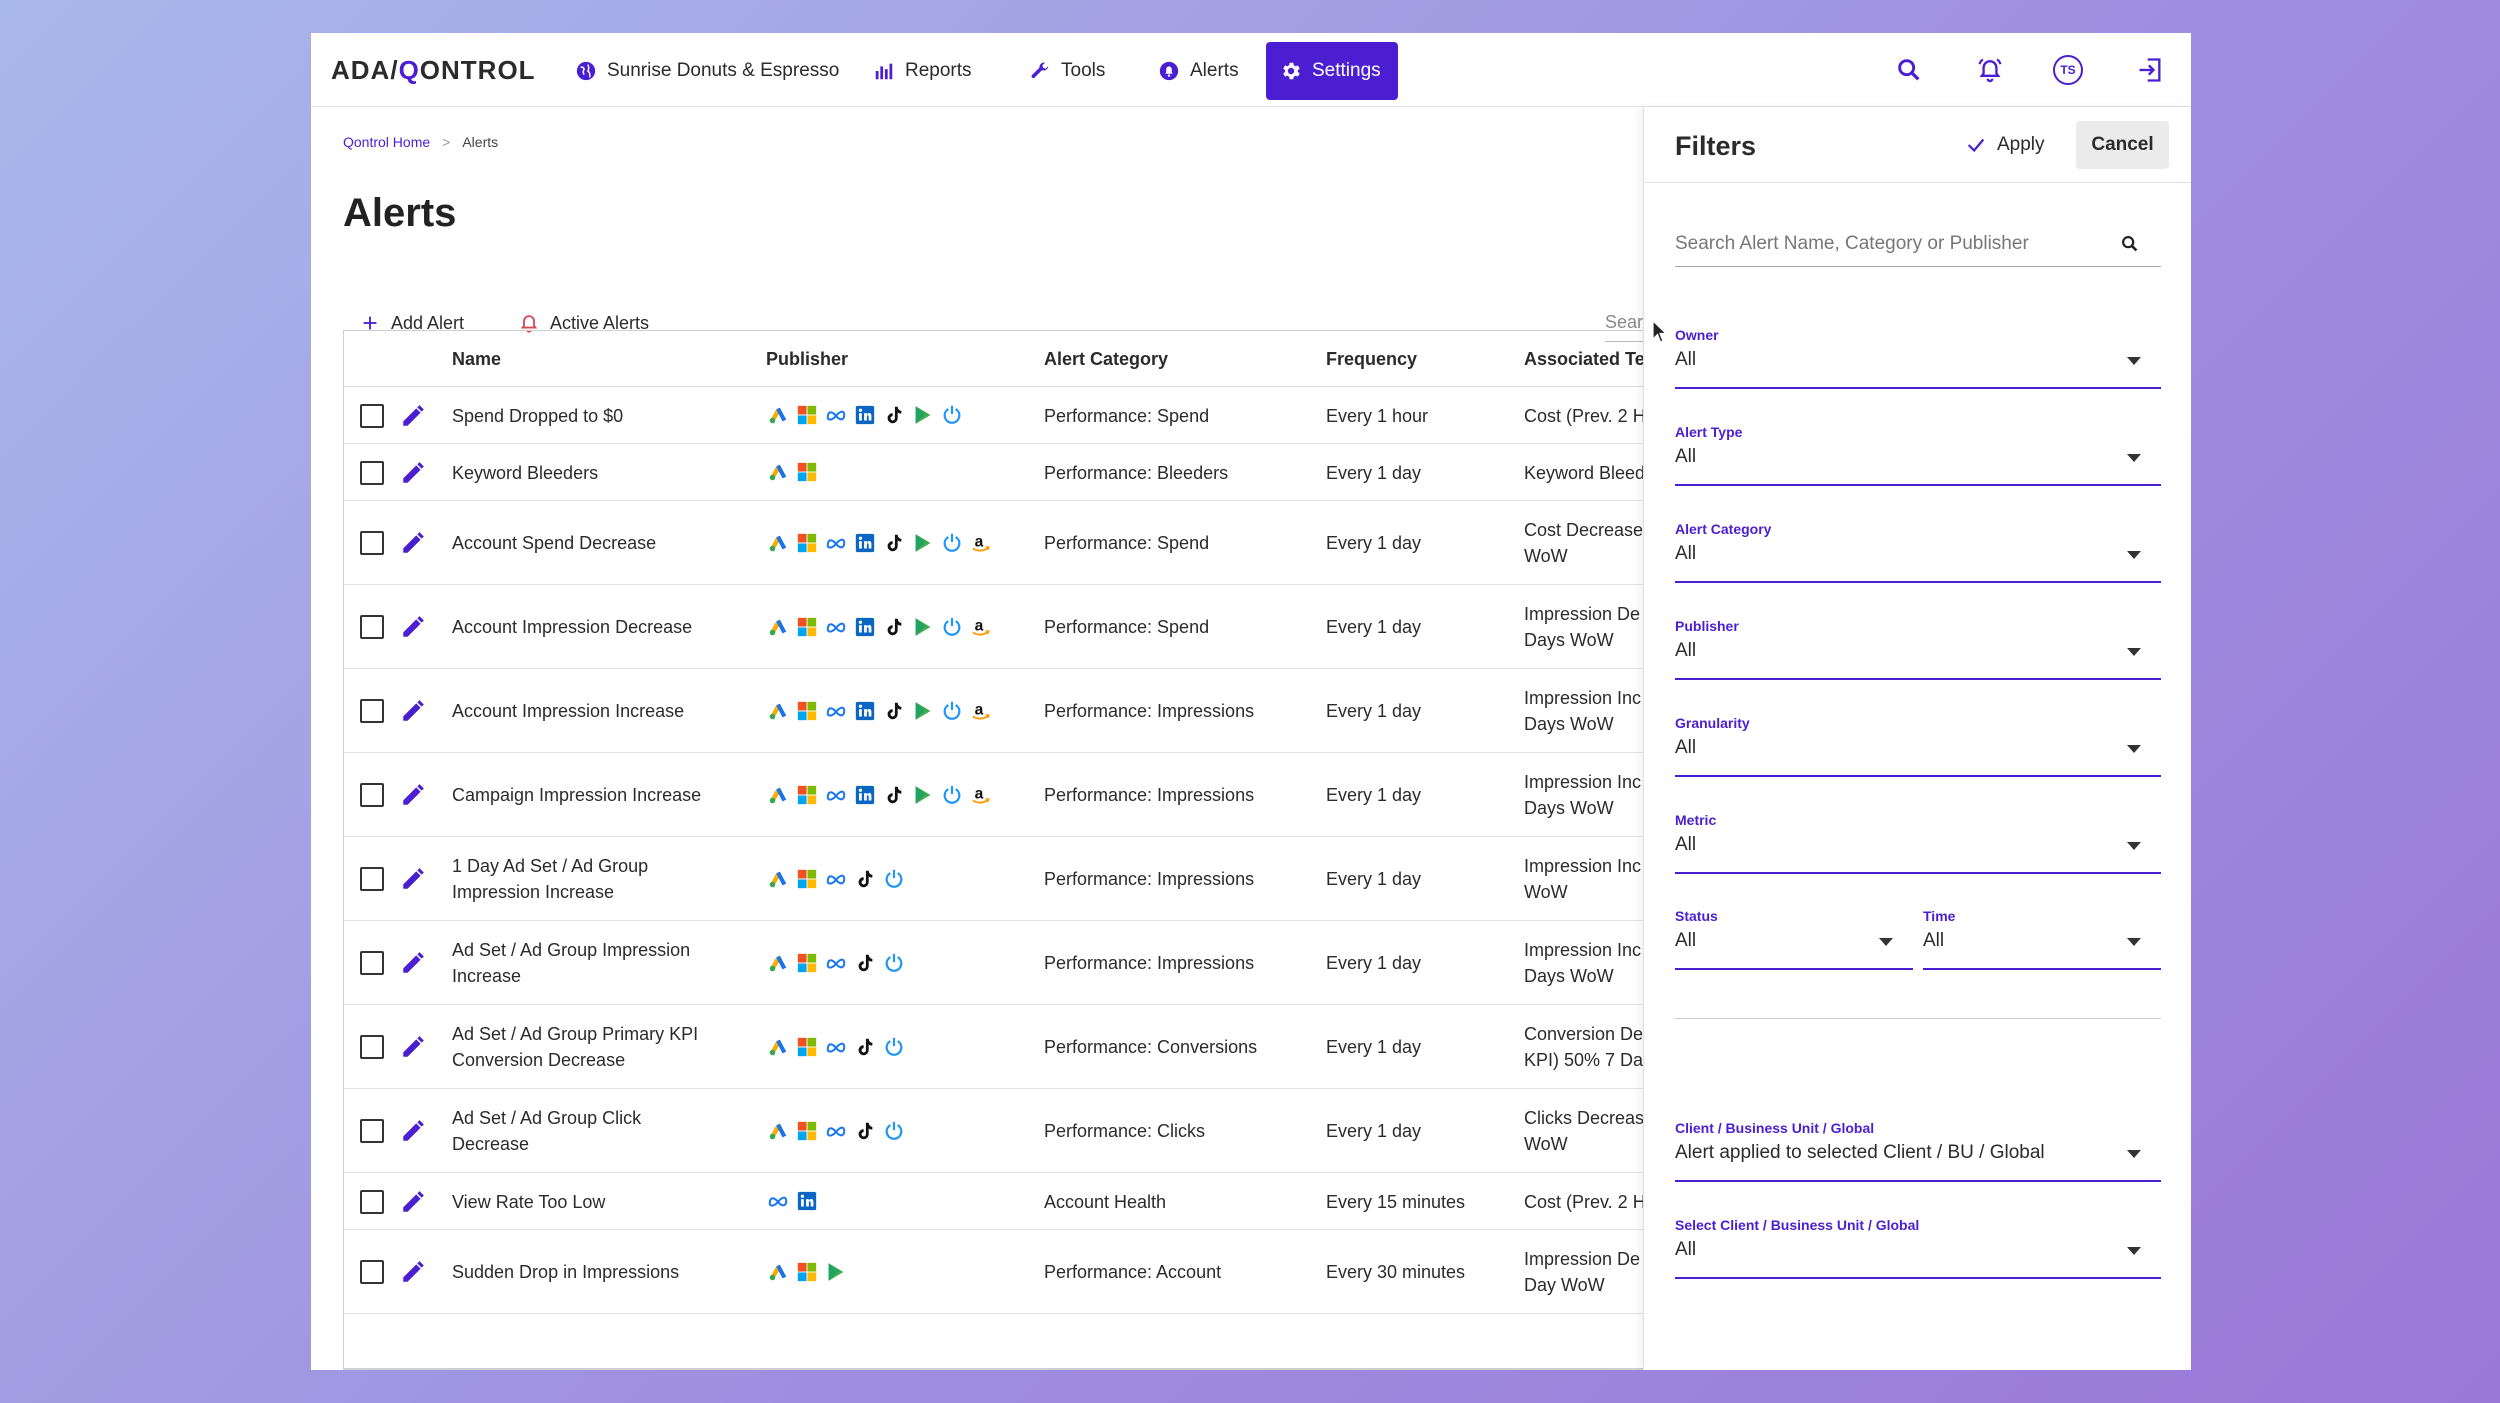 Image resolution: width=2500 pixels, height=1403 pixels. What do you see at coordinates (411, 323) in the screenshot?
I see `add-alert-button: Add Alert` at bounding box center [411, 323].